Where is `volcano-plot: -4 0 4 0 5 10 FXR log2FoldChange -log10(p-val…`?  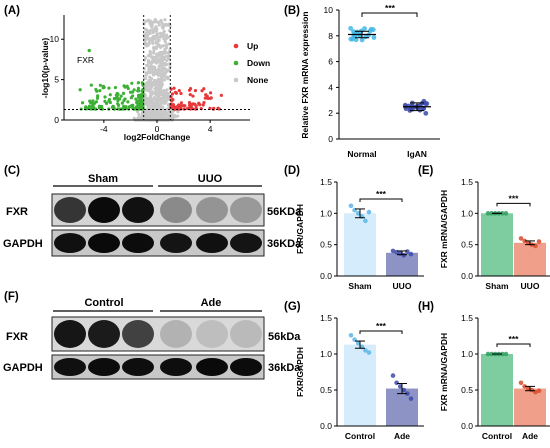
volcano-plot: -4 0 4 0 5 10 FXR log2FoldChange -log10(p-val… is located at coordinates (155, 78).